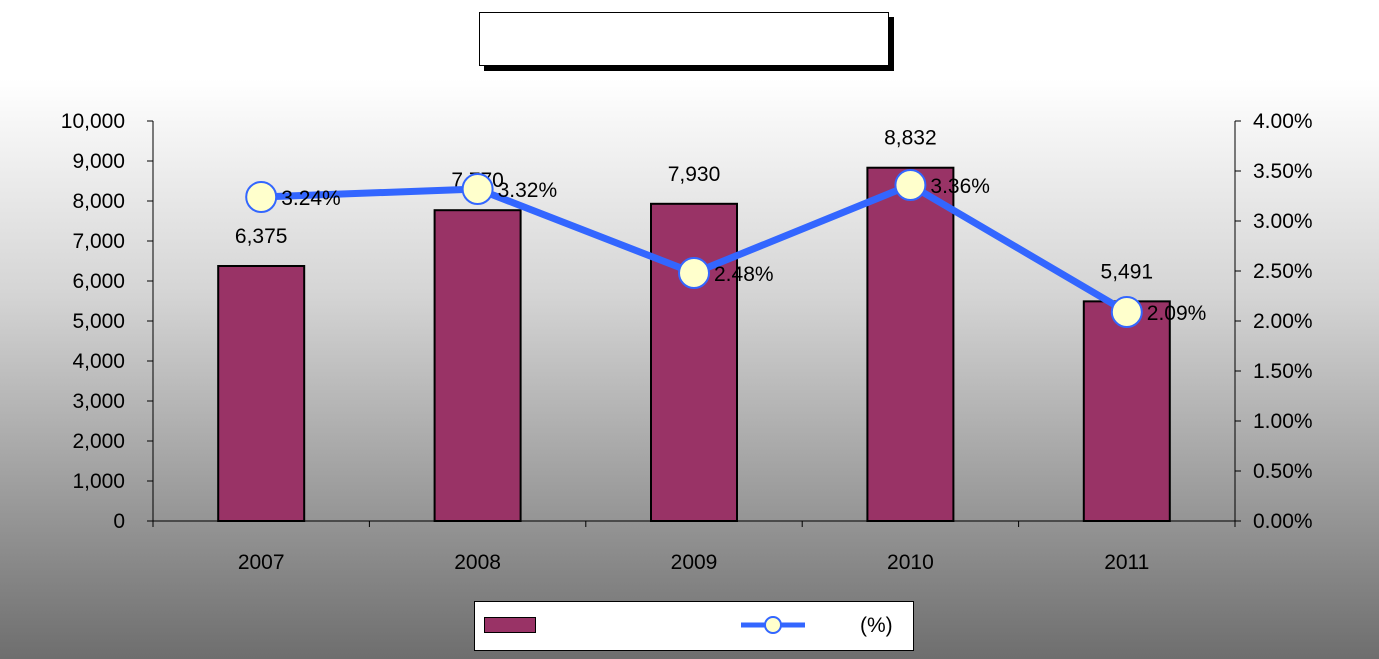  What do you see at coordinates (1283, 371) in the screenshot?
I see `y-right-tick-label: 1.50%` at bounding box center [1283, 371].